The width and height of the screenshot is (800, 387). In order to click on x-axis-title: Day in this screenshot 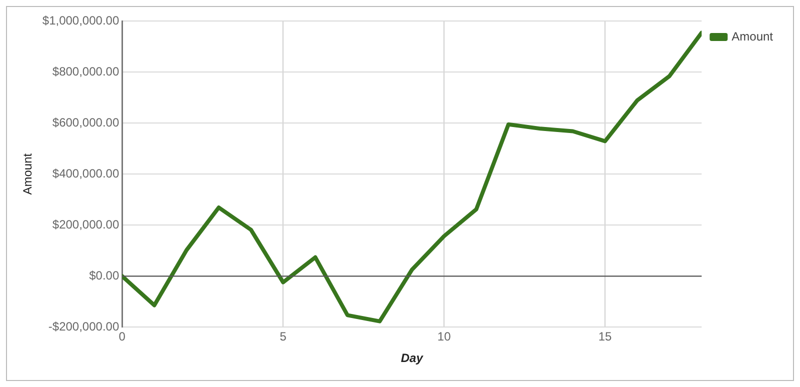, I will do `click(412, 358)`.